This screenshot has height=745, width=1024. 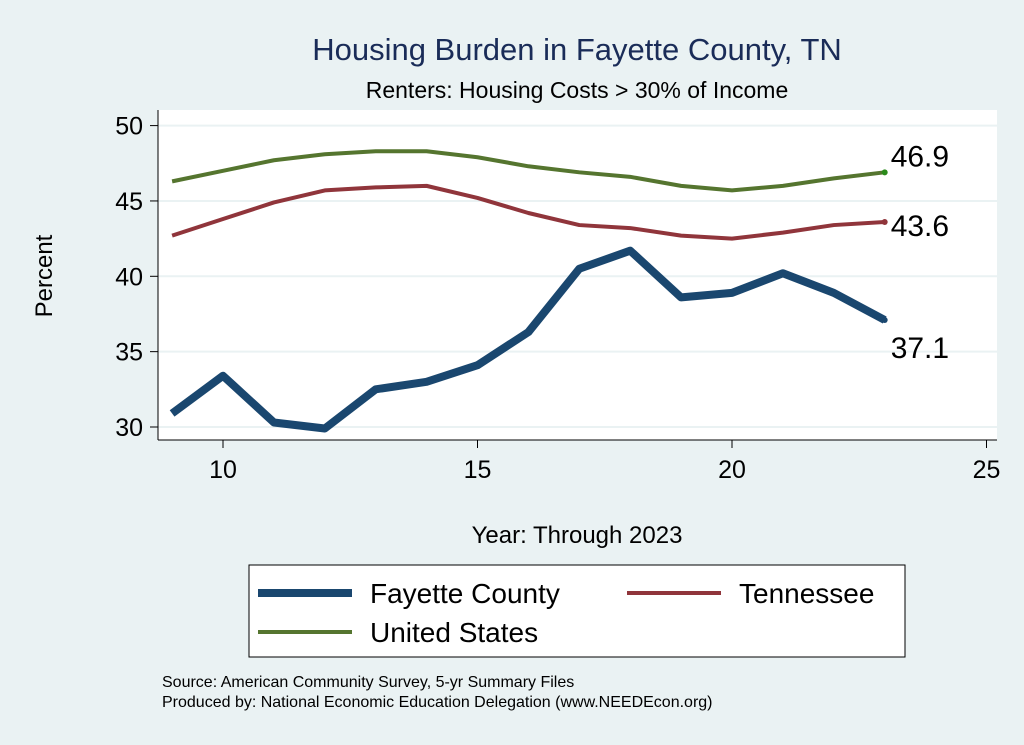 What do you see at coordinates (223, 470) in the screenshot?
I see `x-tick-label: 10` at bounding box center [223, 470].